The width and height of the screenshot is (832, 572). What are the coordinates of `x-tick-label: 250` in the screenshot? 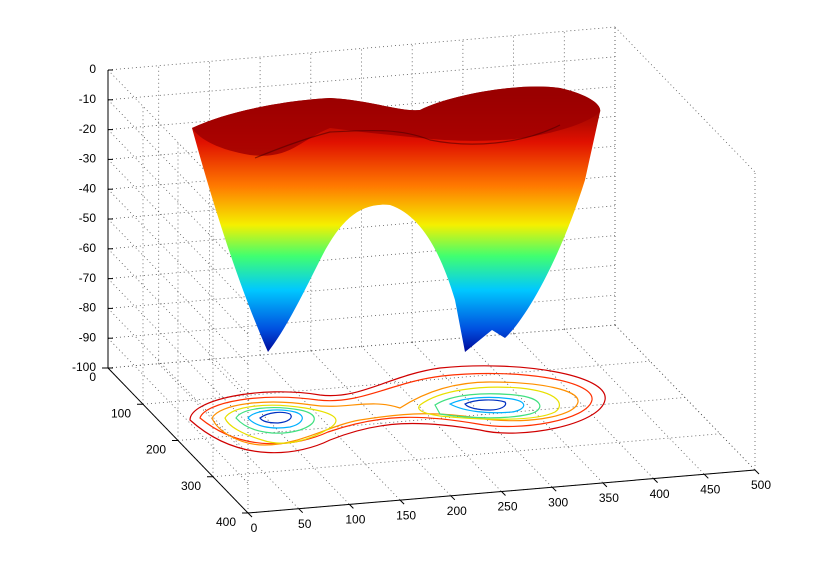 It's located at (507, 507).